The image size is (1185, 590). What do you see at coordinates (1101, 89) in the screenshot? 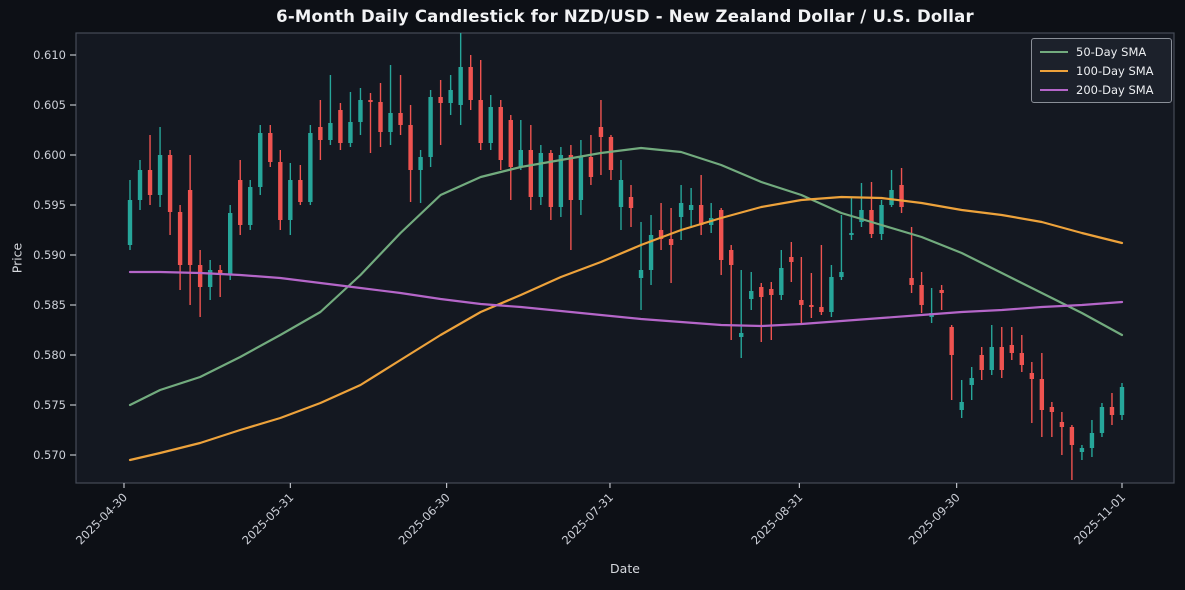
I see `legend-item-sma200: 200-Day SMA` at bounding box center [1101, 89].